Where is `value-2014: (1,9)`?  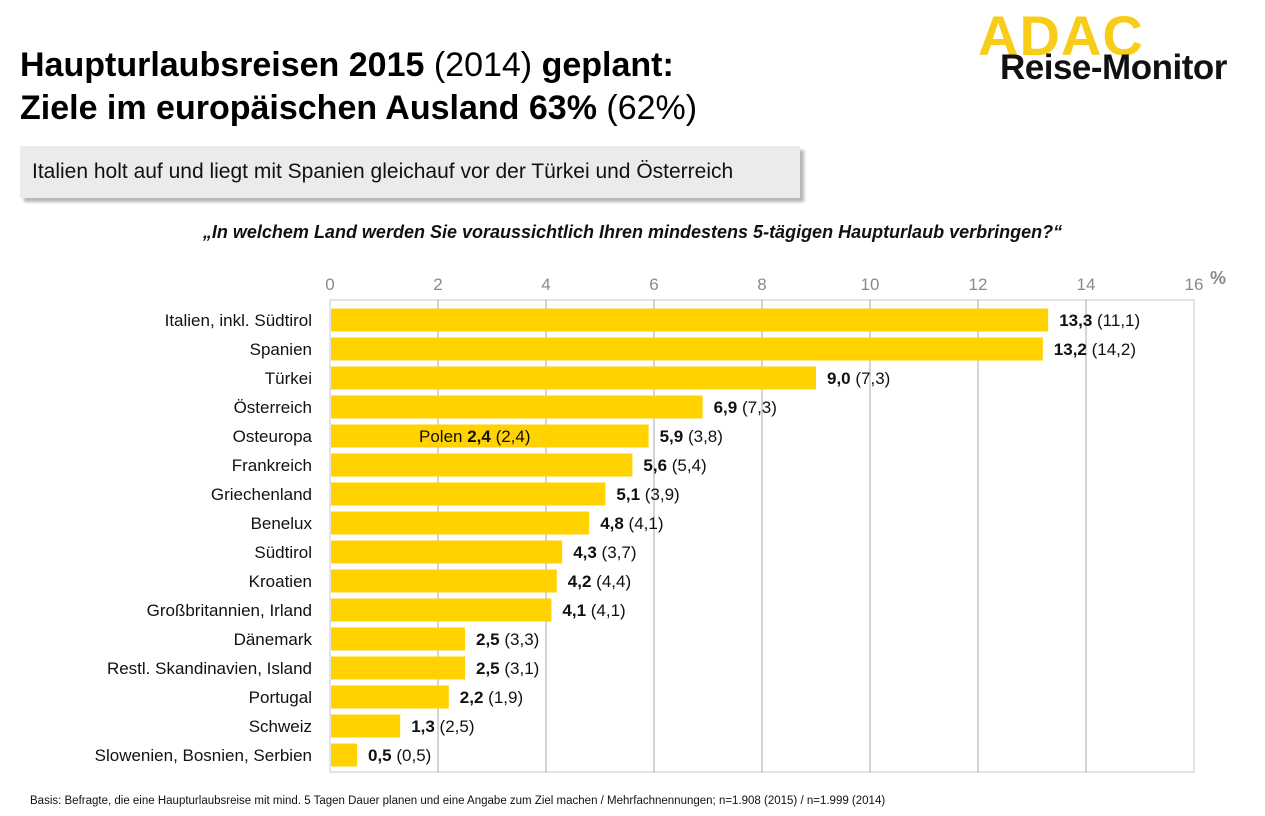 value-2014: (1,9) is located at coordinates (503, 697).